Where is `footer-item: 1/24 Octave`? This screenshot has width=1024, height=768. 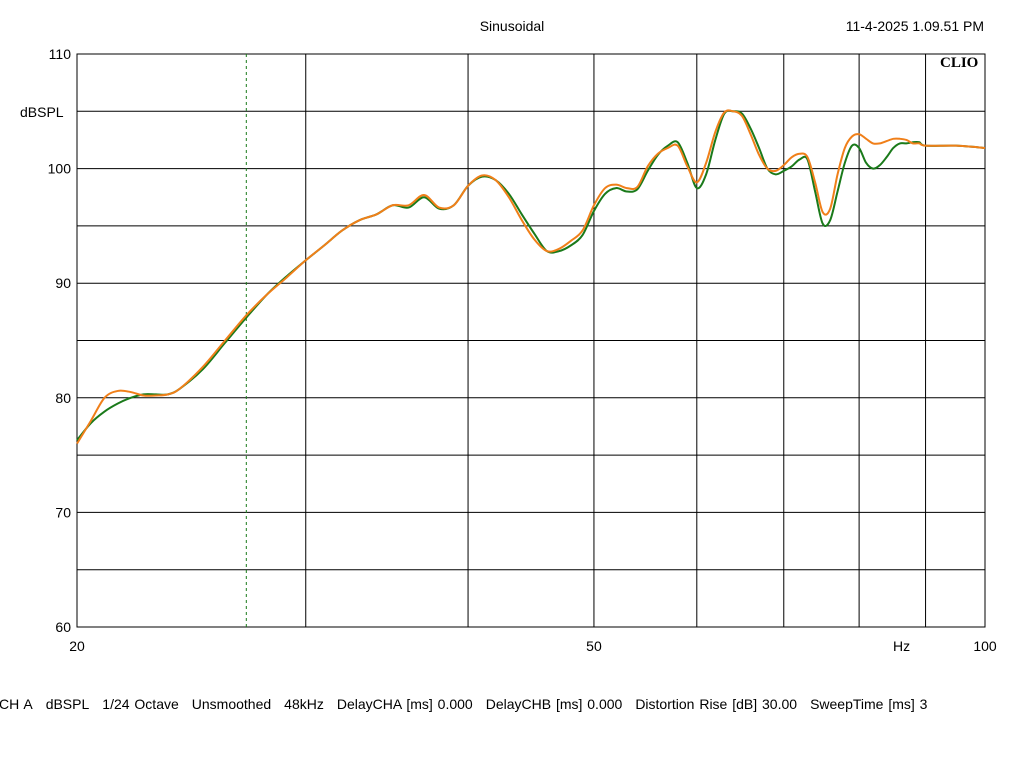 footer-item: 1/24 Octave is located at coordinates (140, 704).